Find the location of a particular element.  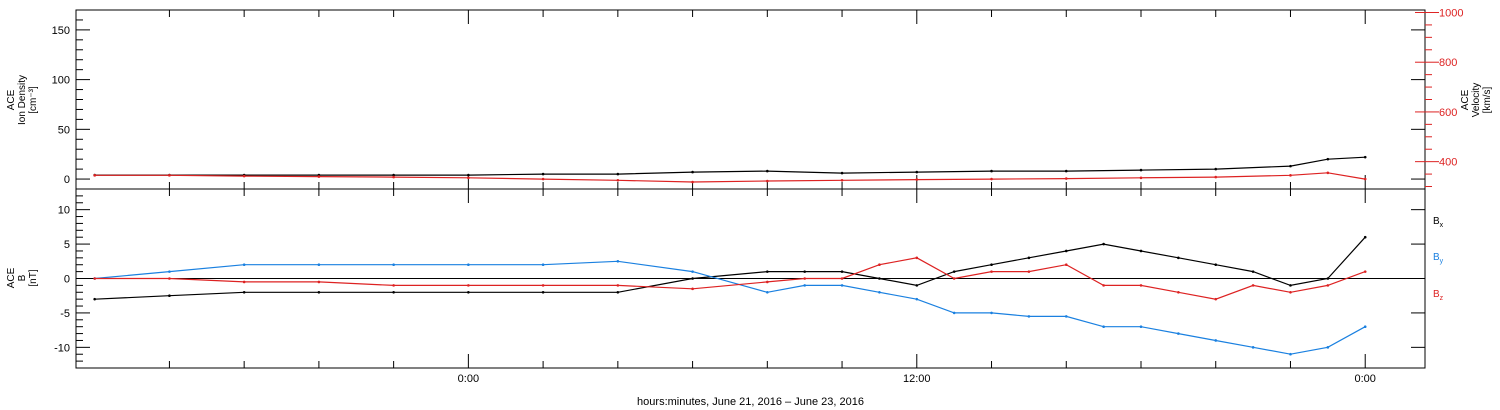

top-right-axis-title-line: [km/s] is located at coordinates (1487, 99).